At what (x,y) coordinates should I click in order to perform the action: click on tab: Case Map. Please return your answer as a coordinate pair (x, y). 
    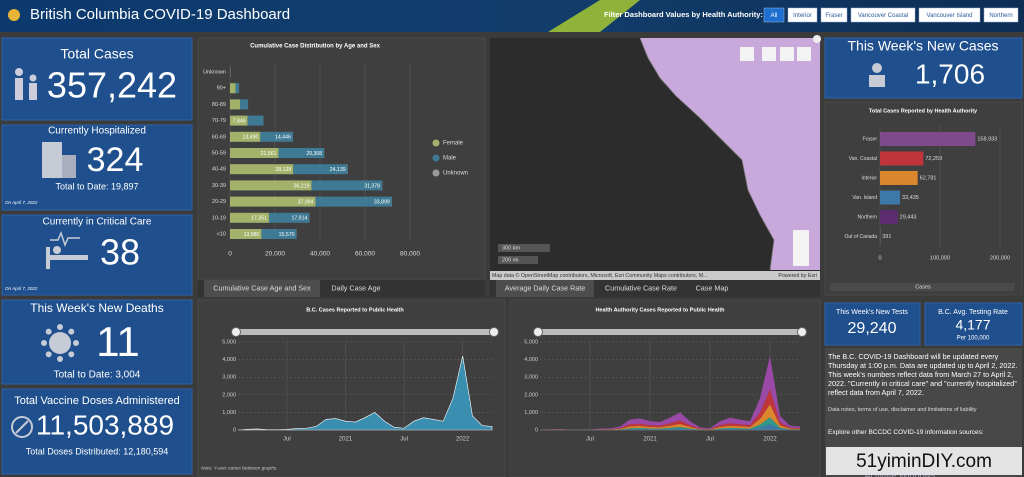
    Looking at the image, I should click on (712, 287).